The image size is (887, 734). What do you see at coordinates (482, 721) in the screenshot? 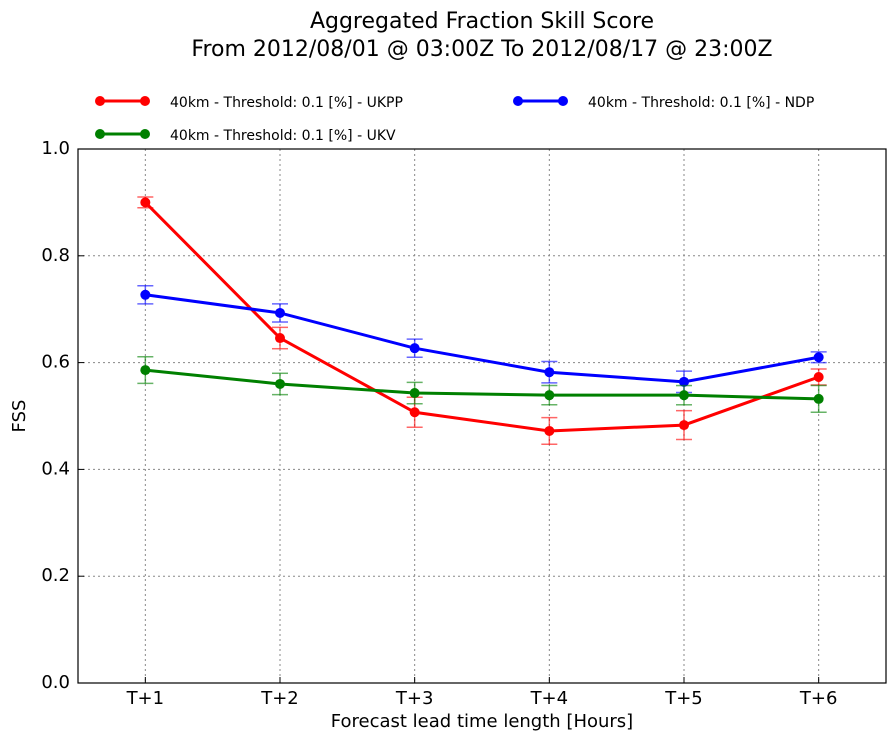
I see `x-axis-label: Forecast lead time length [Hours]` at bounding box center [482, 721].